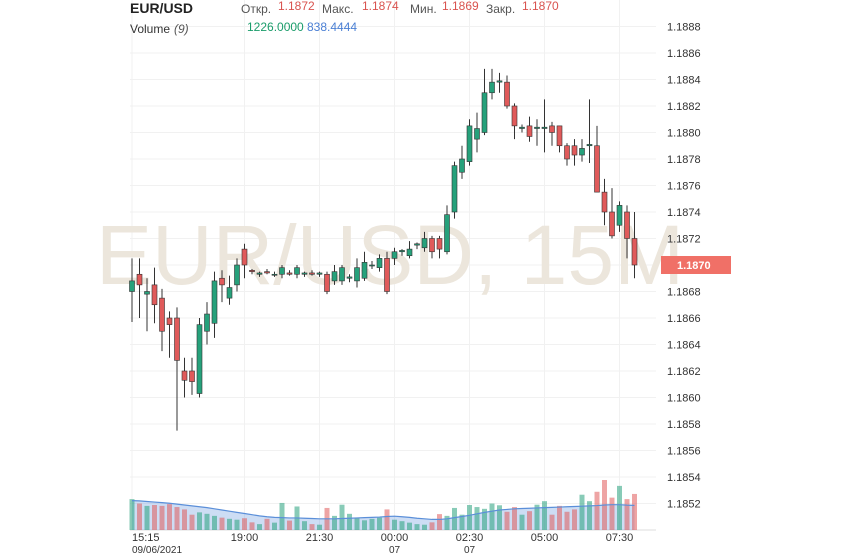 Image resolution: width=844 pixels, height=558 pixels. I want to click on y-tick-label: 1.1878, so click(684, 160).